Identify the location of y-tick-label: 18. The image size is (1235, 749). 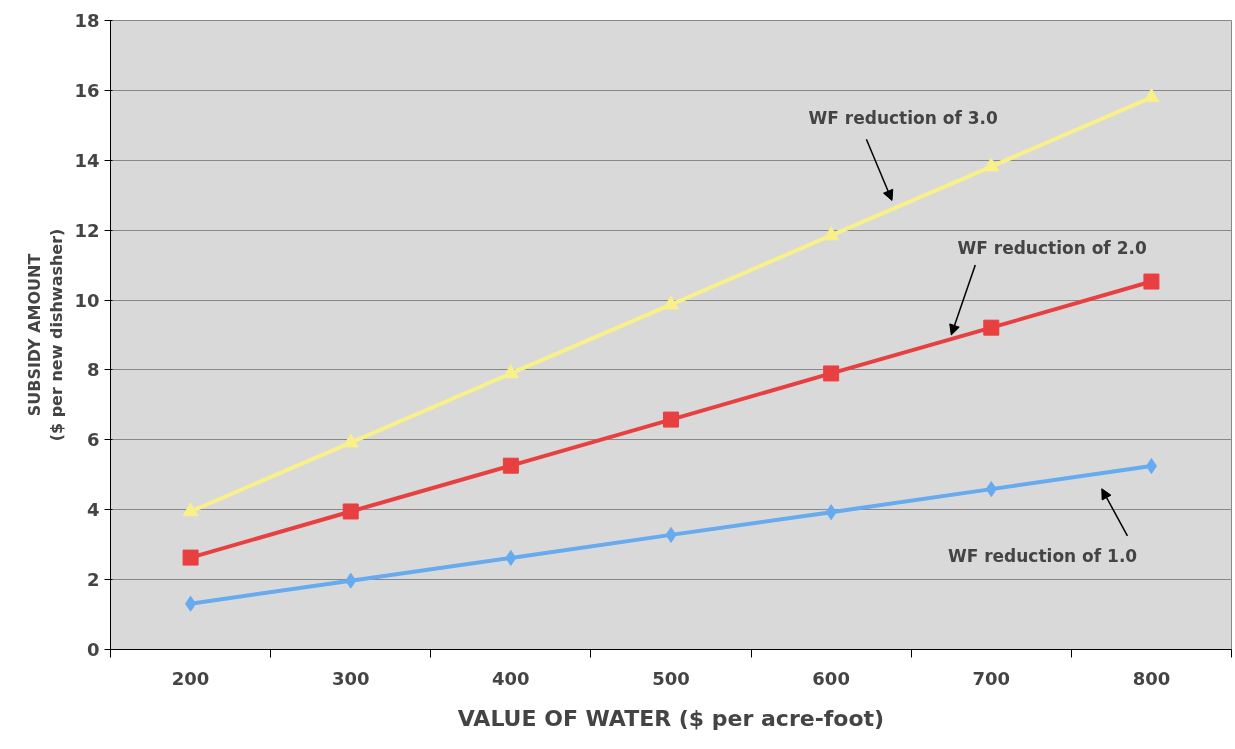
(87, 20).